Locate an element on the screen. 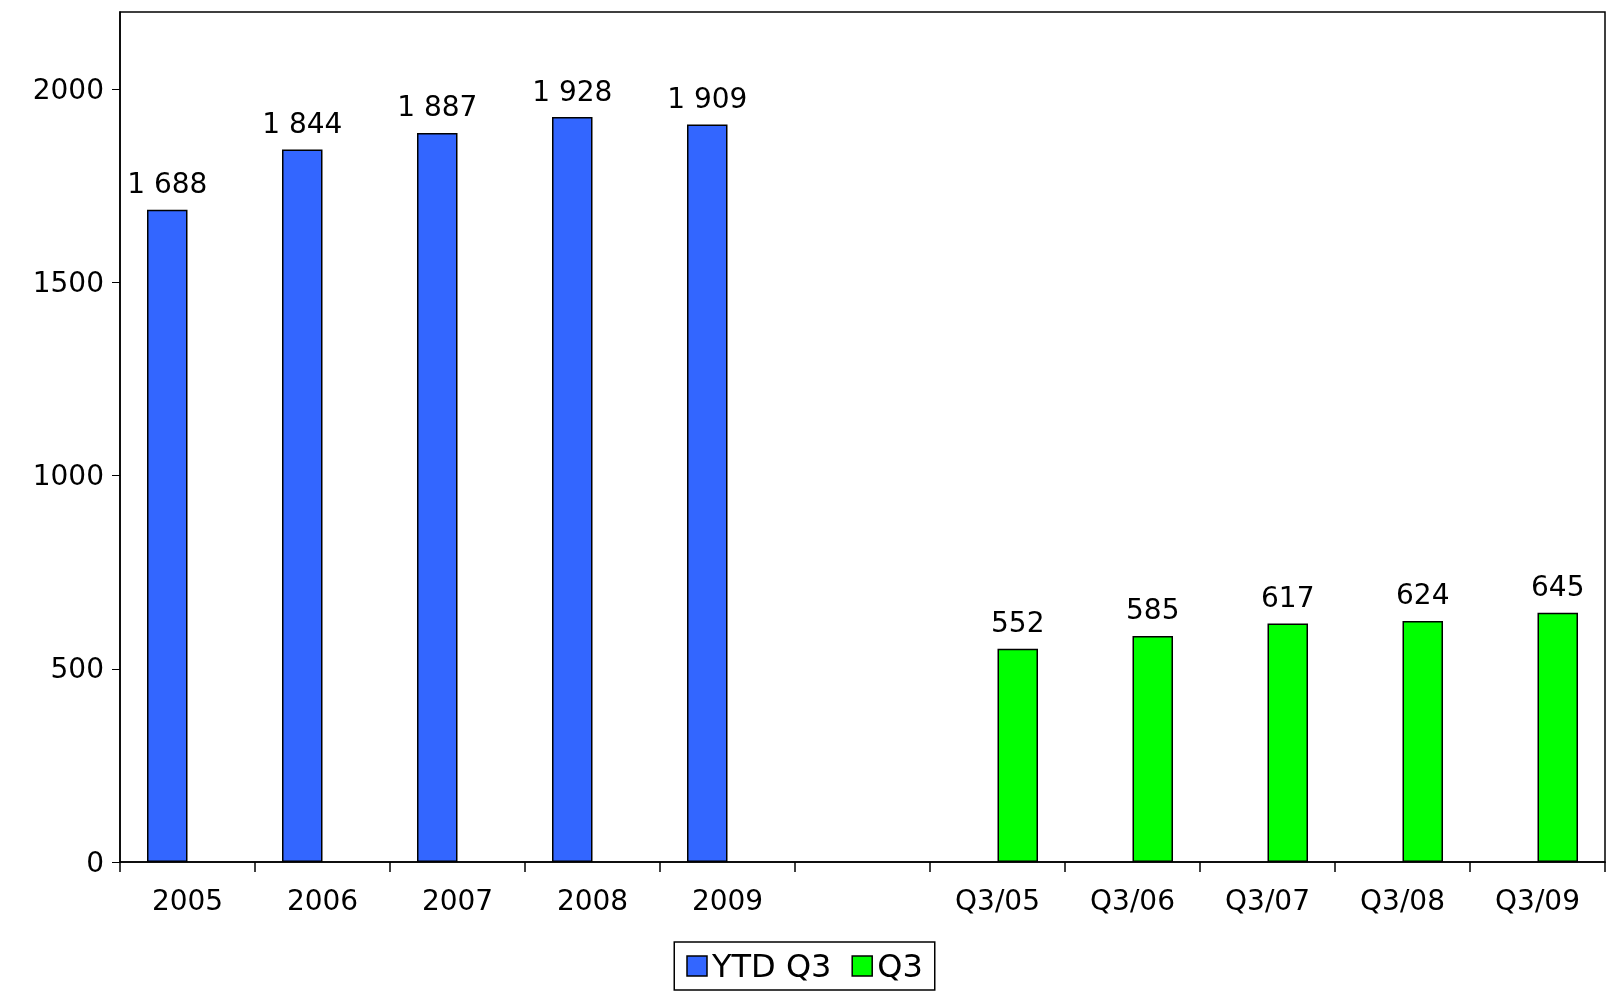 This screenshot has height=992, width=1609. x-tick-label: Q3/07 is located at coordinates (1267, 900).